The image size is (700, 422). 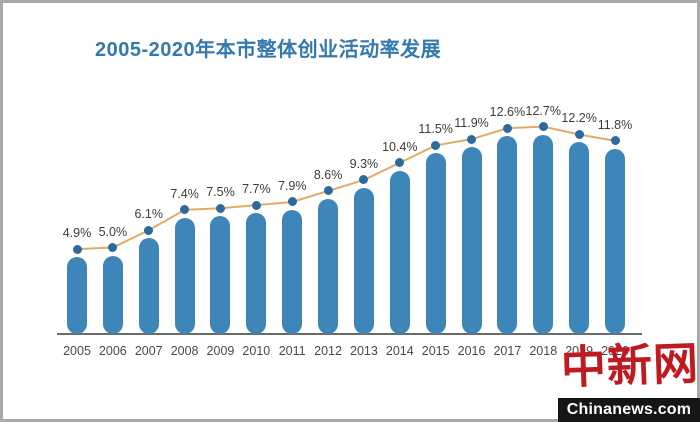 I want to click on x-tick-label-2006: 2006, so click(x=112, y=351).